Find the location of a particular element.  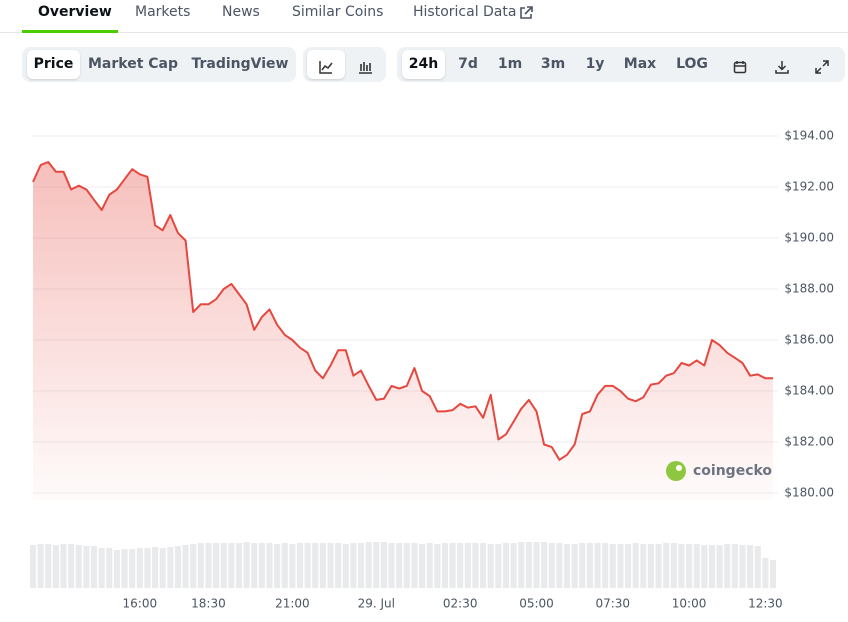

calendar-button is located at coordinates (740, 64).